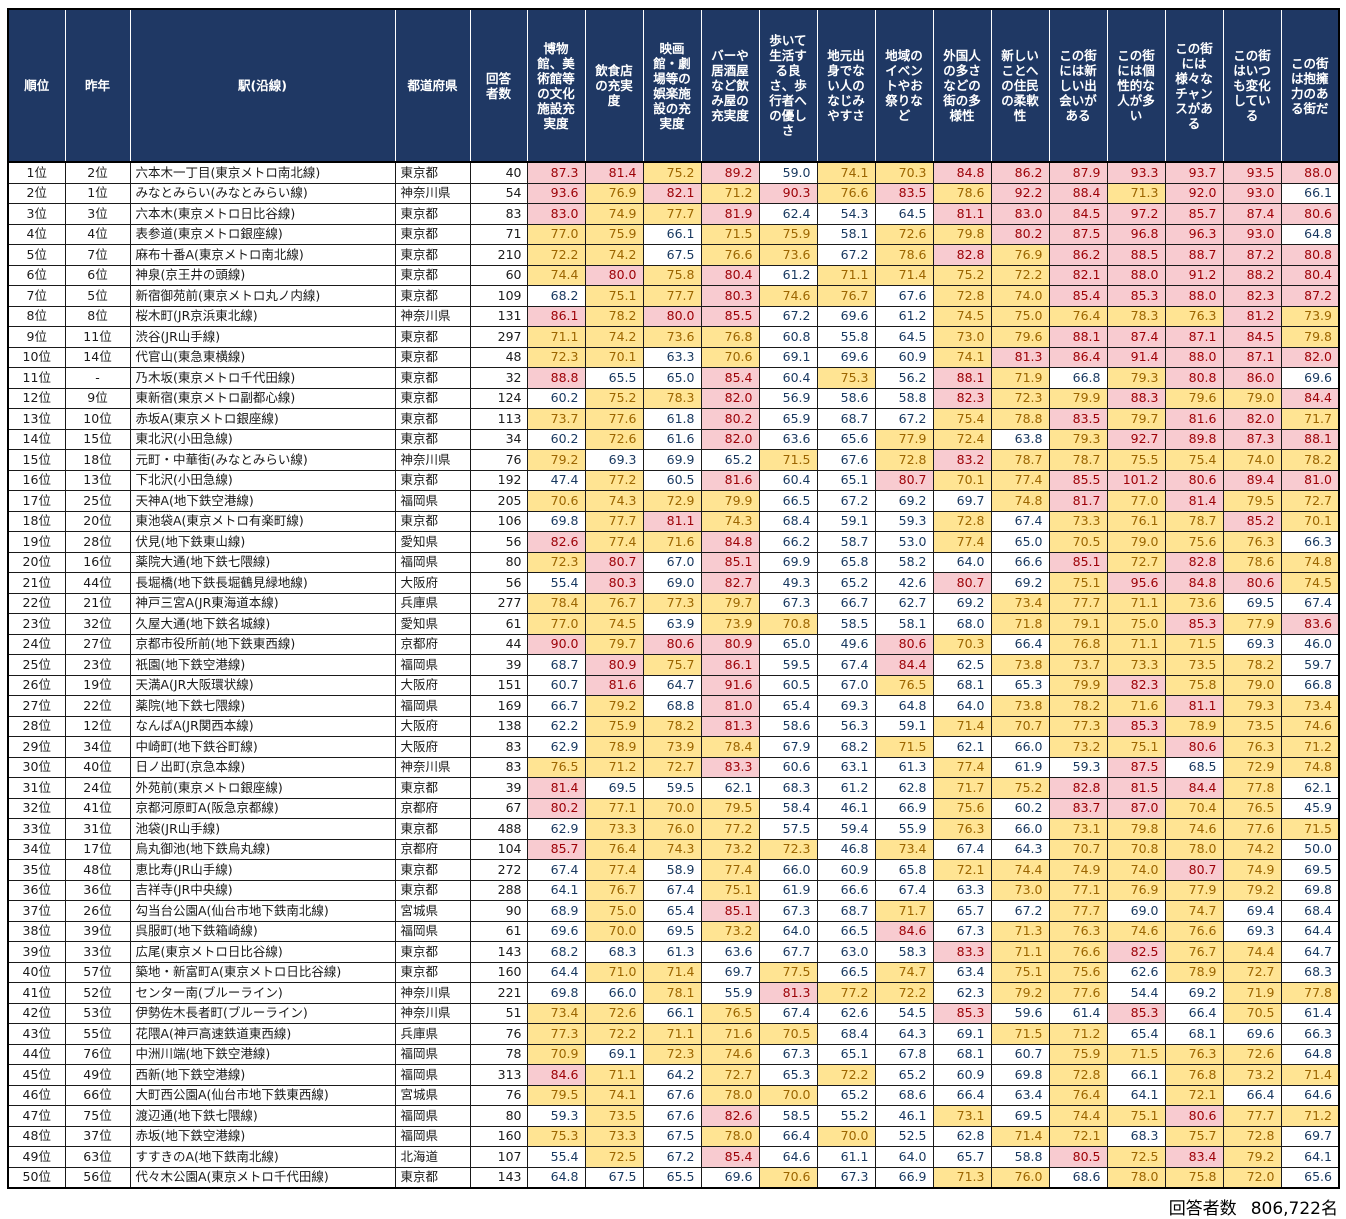 The width and height of the screenshot is (1346, 1219). Describe the element at coordinates (1136, 172) in the screenshot. I see `score-cell: 93.3` at that location.